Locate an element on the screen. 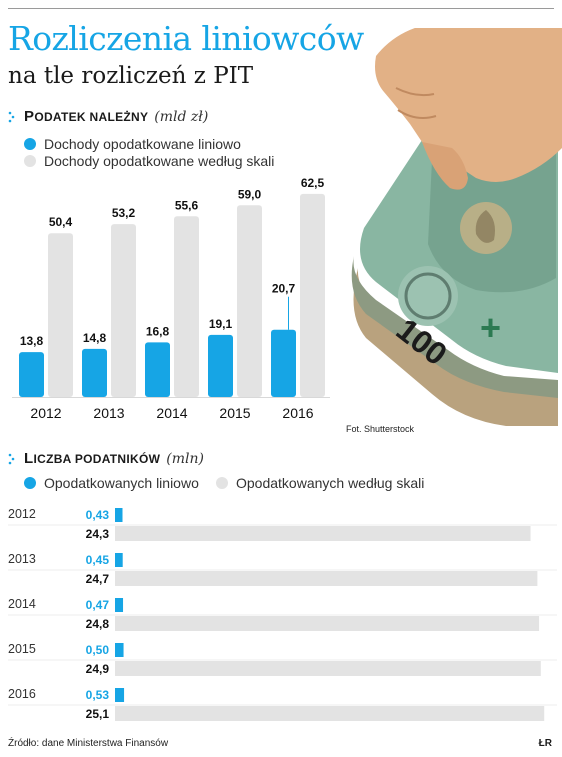 The image size is (562, 757). page-subtitle: na tle rozliczeń z PIT is located at coordinates (131, 76).